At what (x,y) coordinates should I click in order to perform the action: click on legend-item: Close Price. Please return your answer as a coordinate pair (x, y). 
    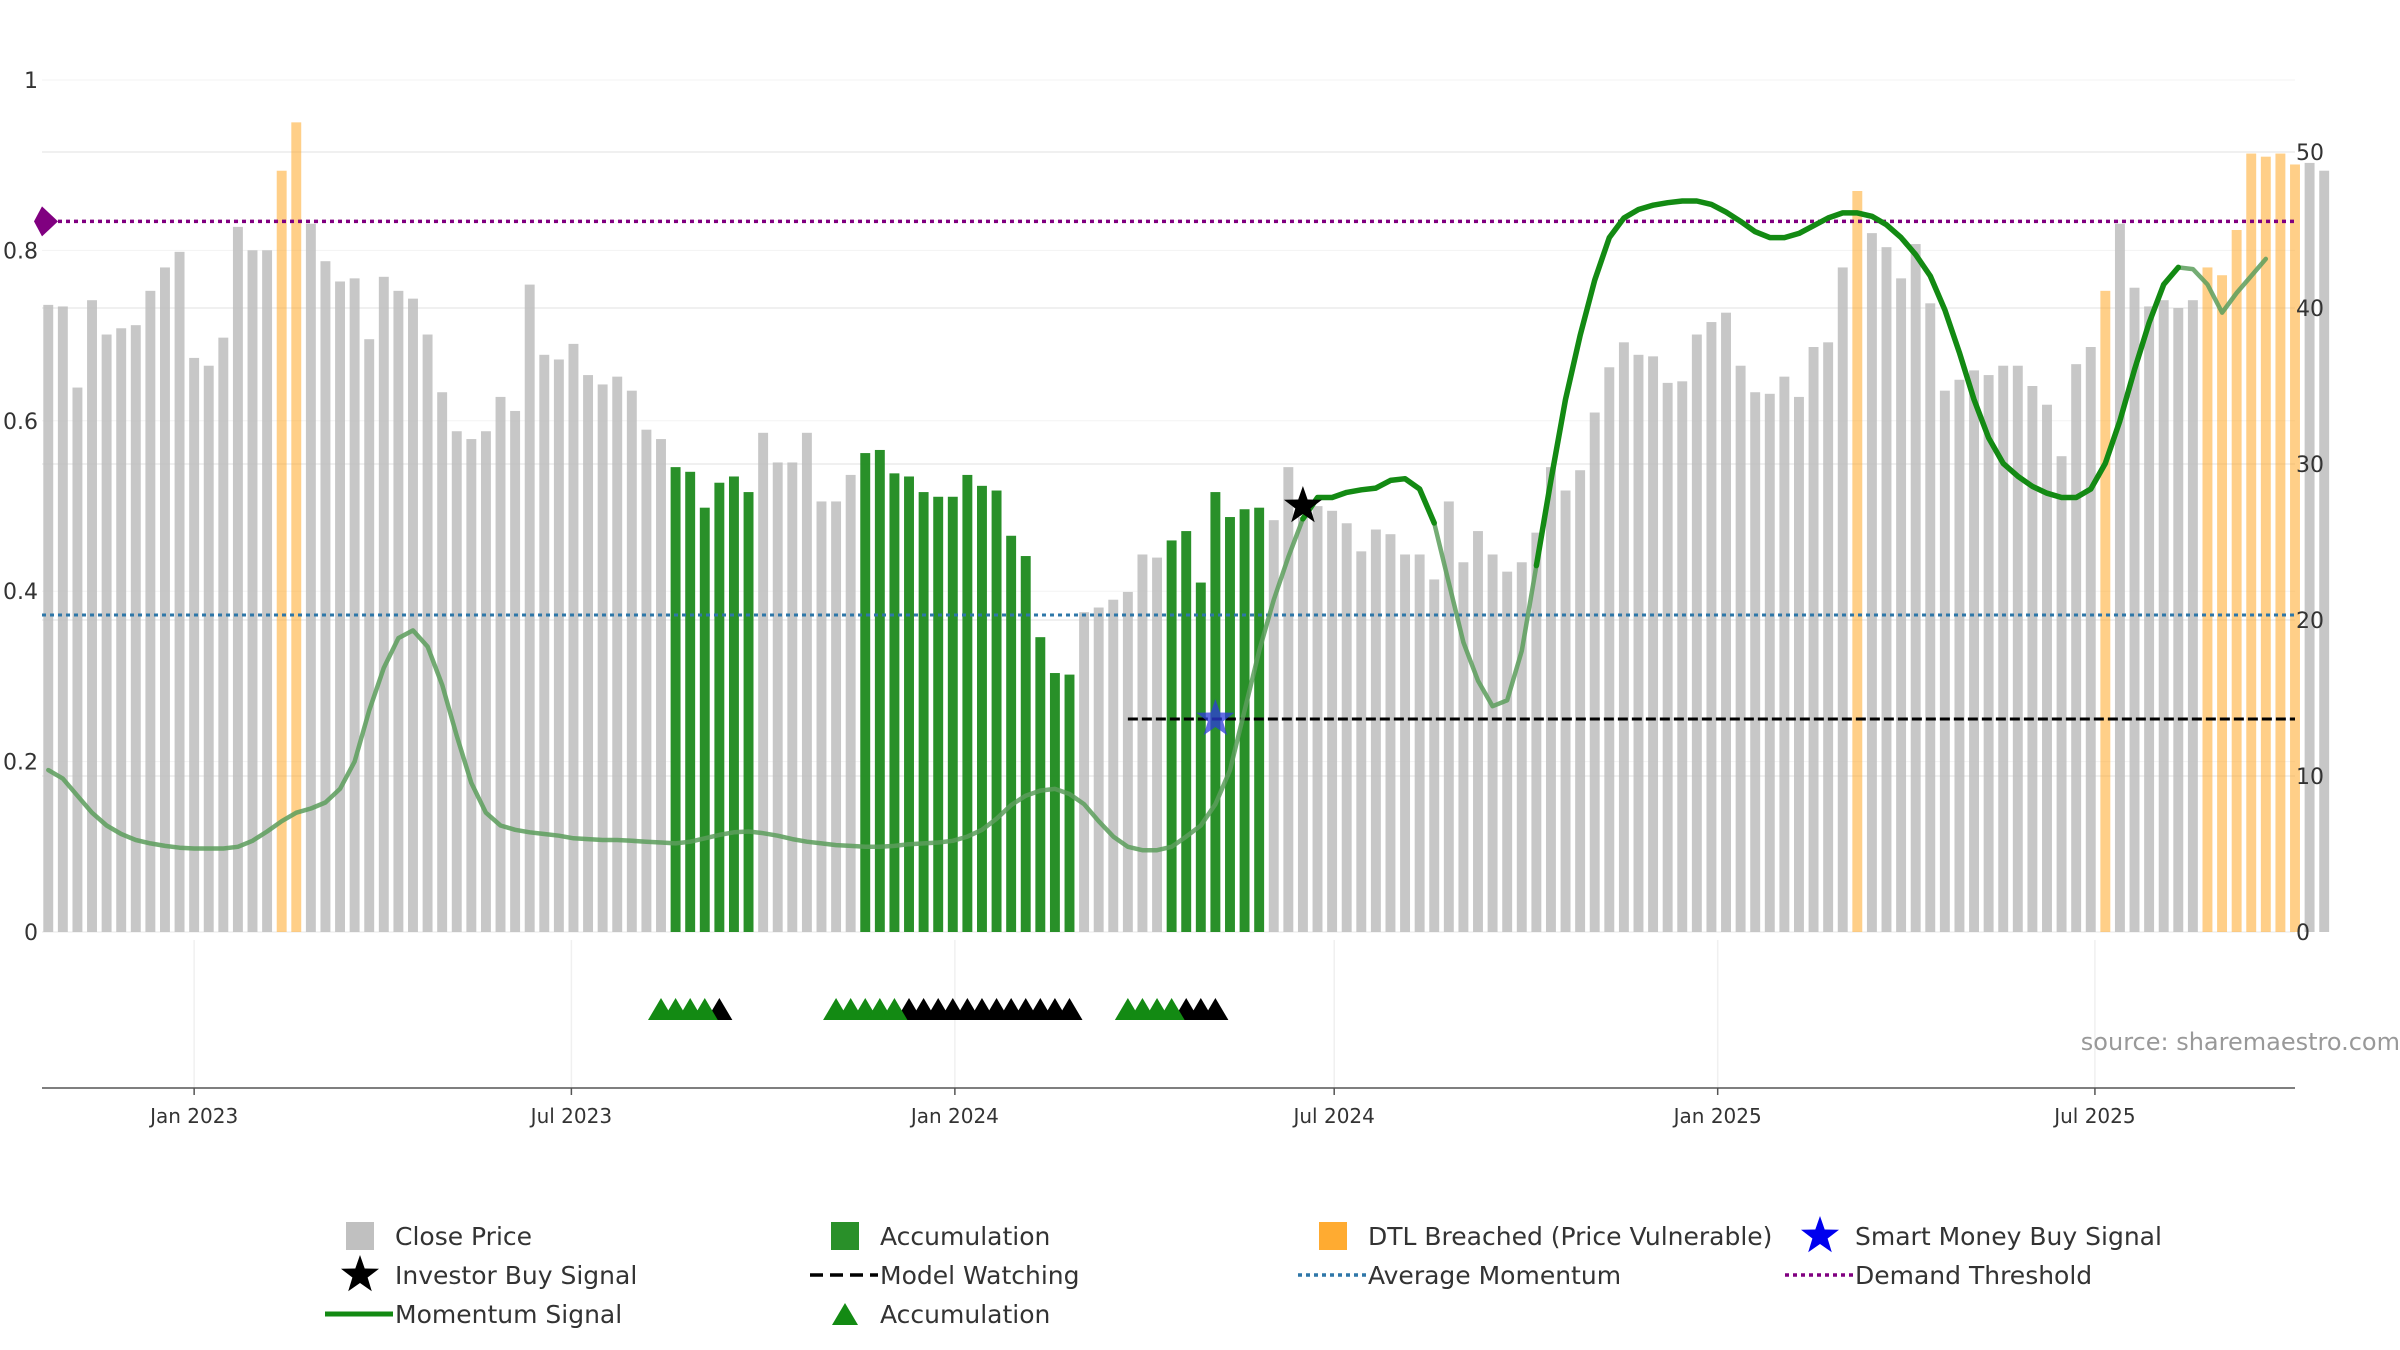
    Looking at the image, I should click on (439, 1236).